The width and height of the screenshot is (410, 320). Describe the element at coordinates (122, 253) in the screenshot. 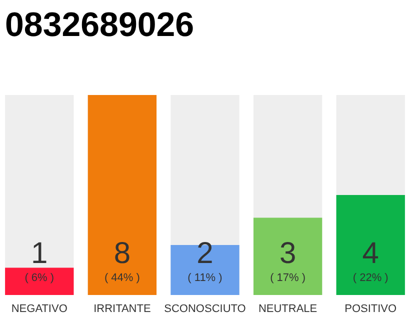

I see `annotation: 8` at that location.